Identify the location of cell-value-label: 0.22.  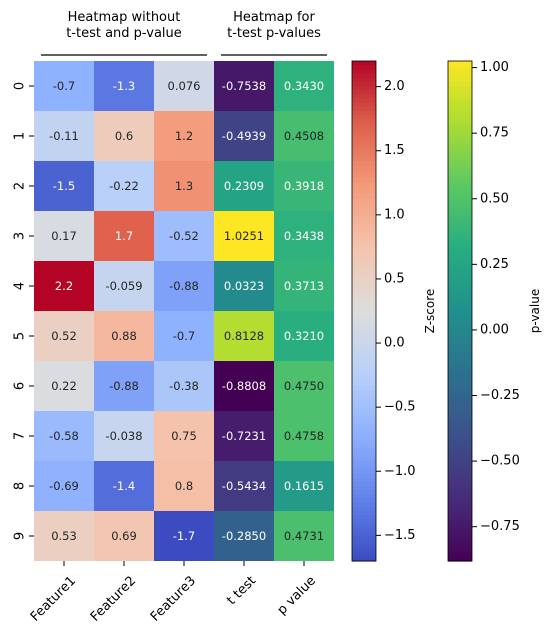
(64, 386).